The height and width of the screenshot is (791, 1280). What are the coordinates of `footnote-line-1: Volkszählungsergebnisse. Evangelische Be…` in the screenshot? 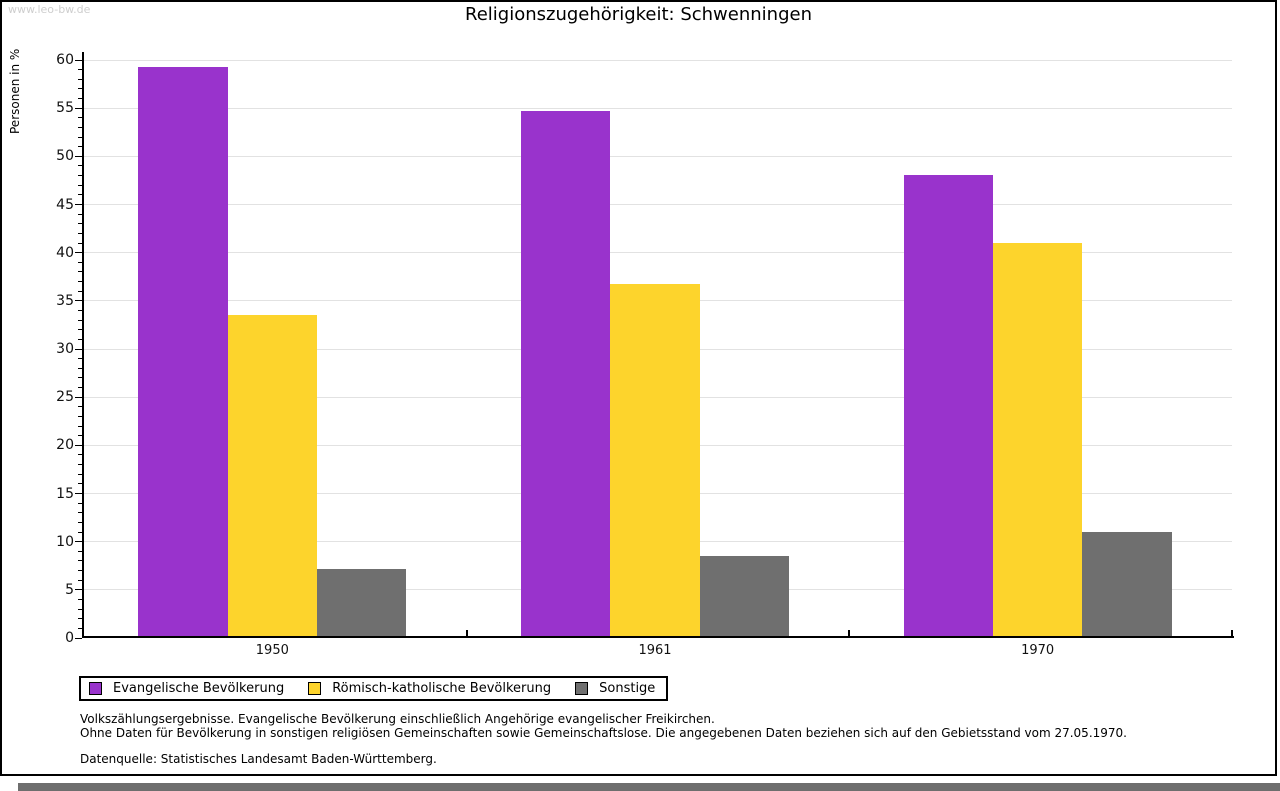 It's located at (397, 719).